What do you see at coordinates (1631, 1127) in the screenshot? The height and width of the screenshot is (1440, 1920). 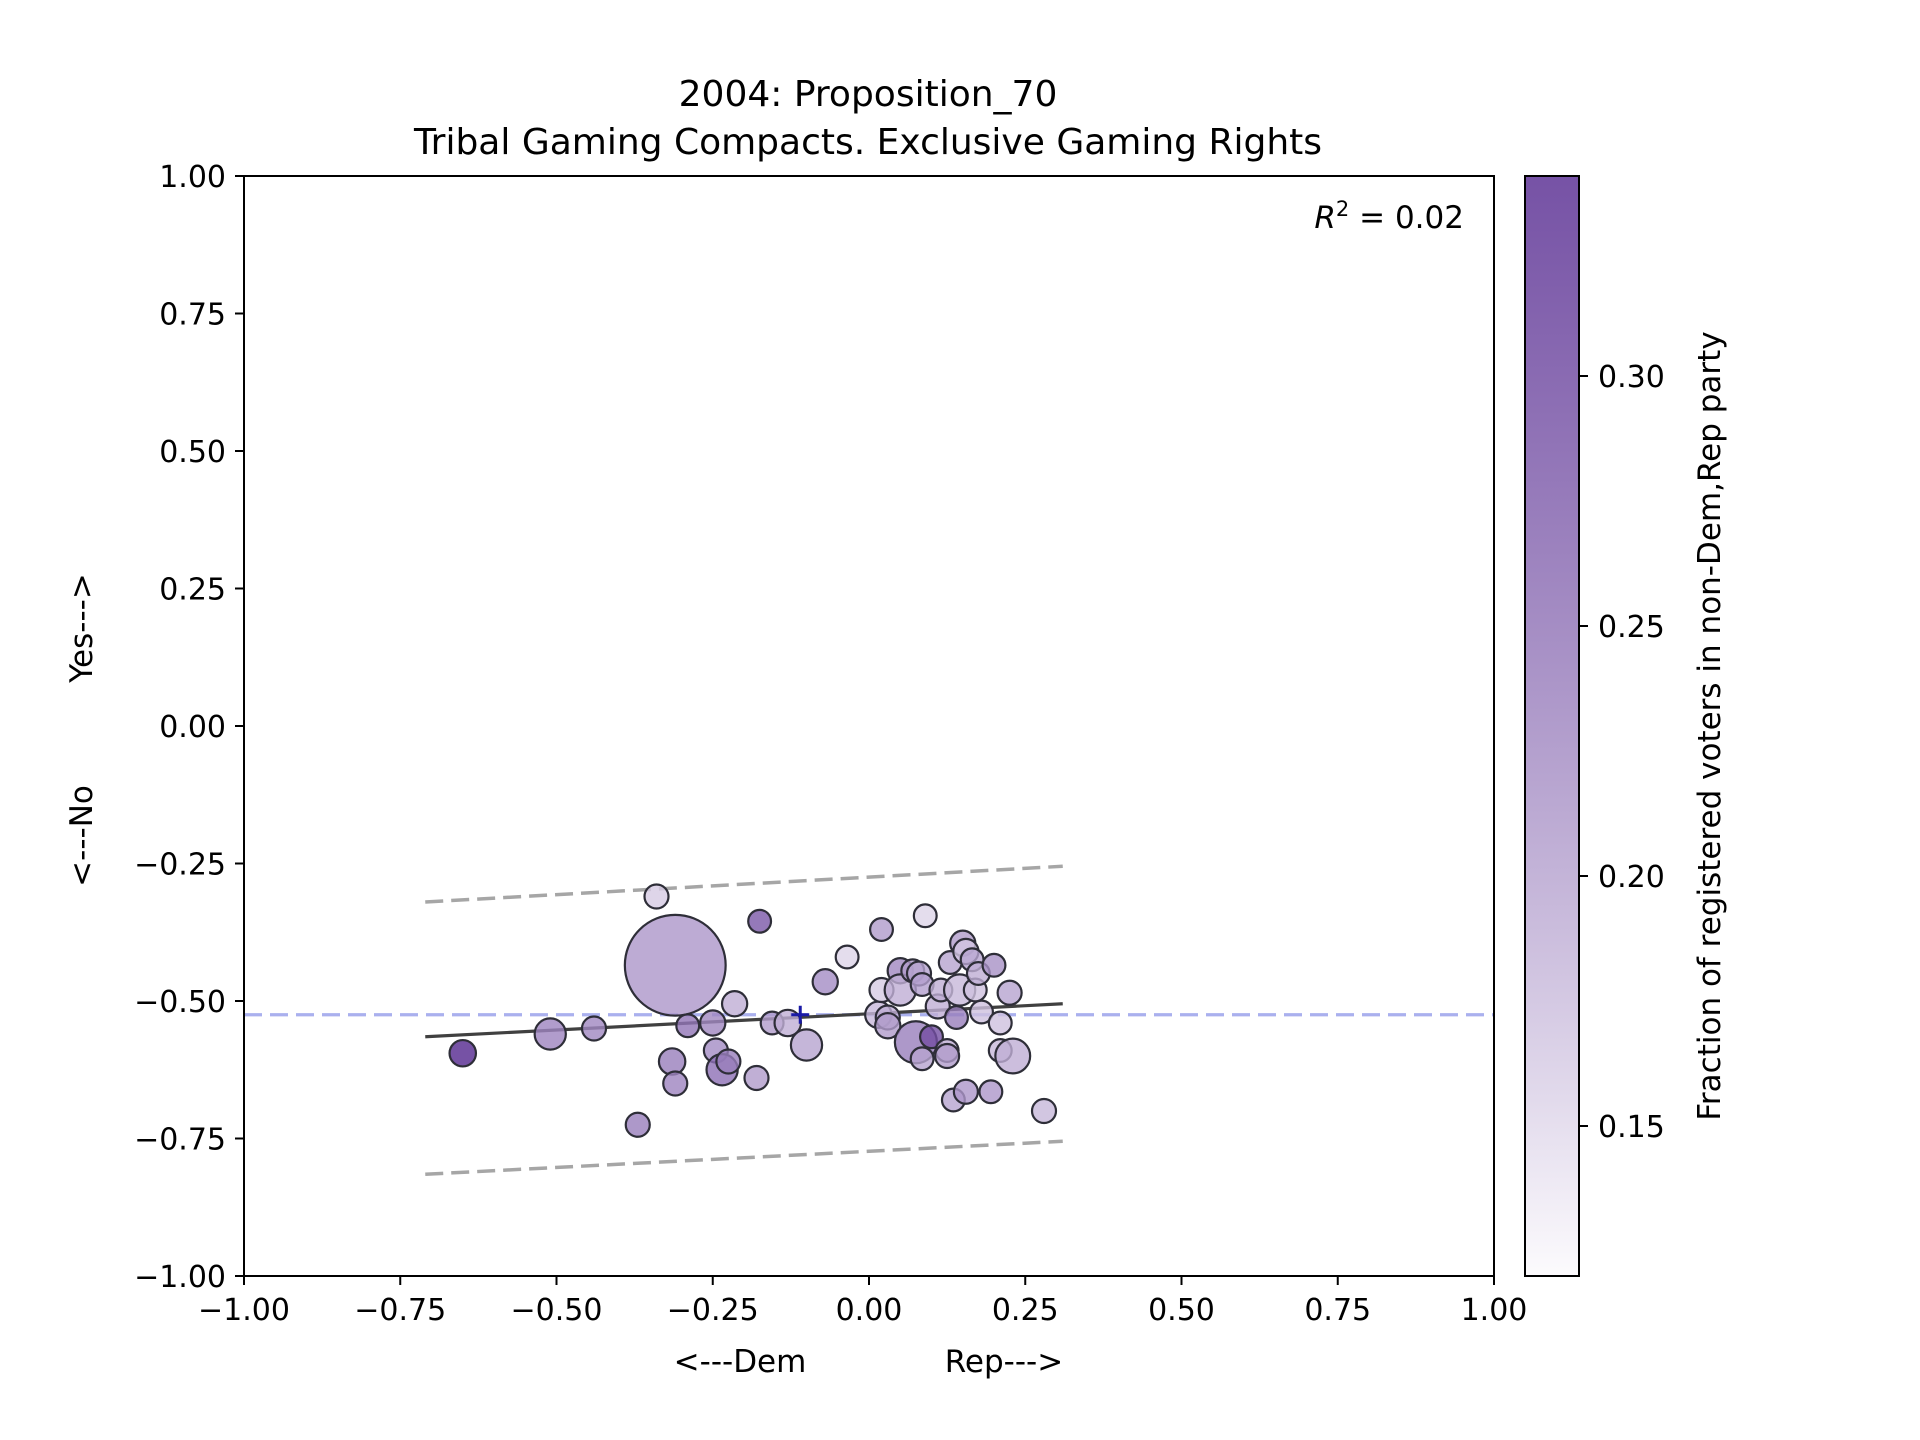 I see `colorbar-tick-label: 0.15` at bounding box center [1631, 1127].